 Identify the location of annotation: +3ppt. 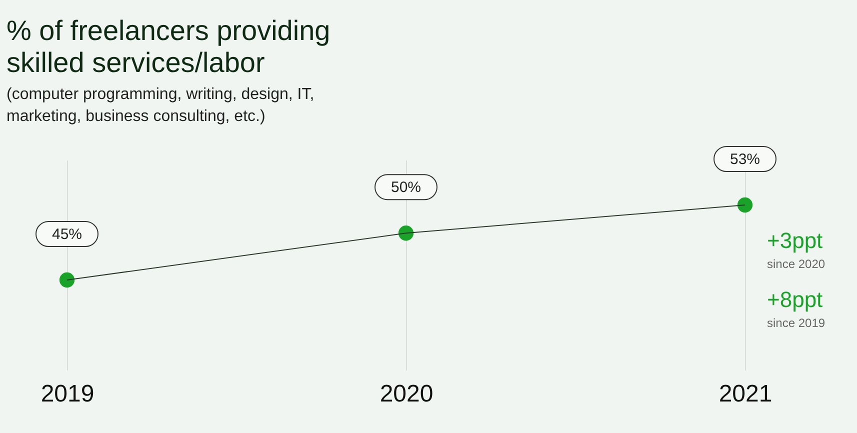
(795, 240).